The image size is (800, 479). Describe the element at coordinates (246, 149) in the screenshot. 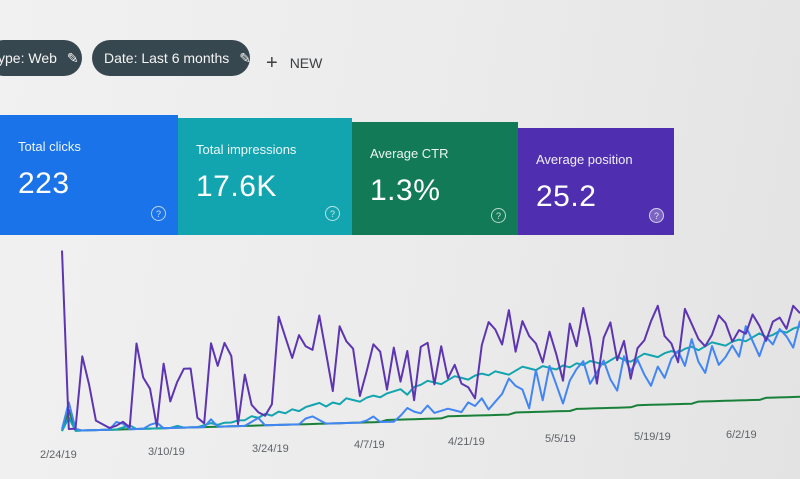

I see `metric-label: Total impressions` at that location.